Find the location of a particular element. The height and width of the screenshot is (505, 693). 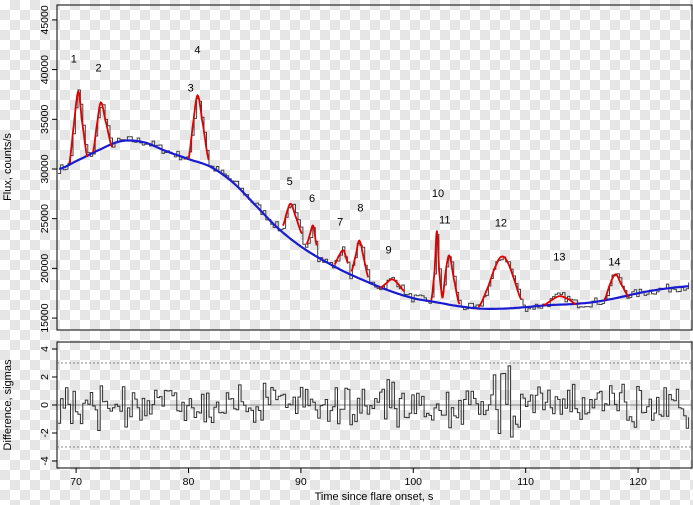

peak-label-7: 7 is located at coordinates (340, 223).